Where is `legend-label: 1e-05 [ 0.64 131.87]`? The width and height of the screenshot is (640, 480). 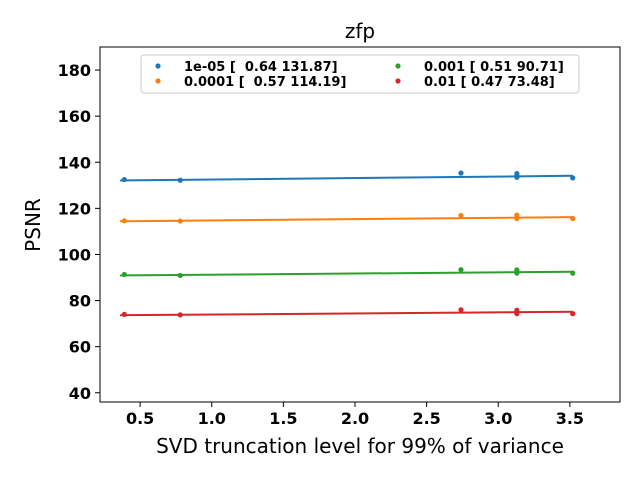
legend-label: 1e-05 [ 0.64 131.87] is located at coordinates (261, 67).